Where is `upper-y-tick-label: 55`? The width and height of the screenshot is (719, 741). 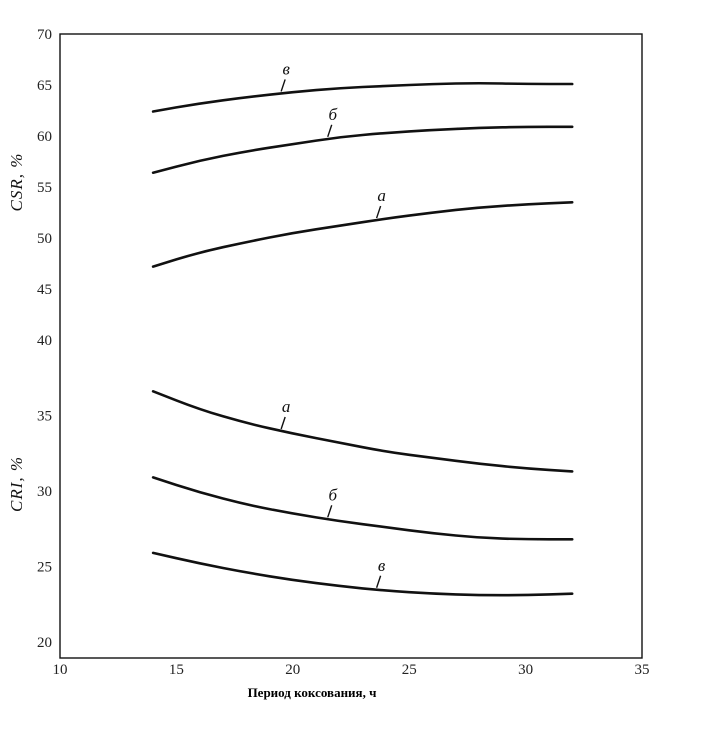 upper-y-tick-label: 55 is located at coordinates (44, 188).